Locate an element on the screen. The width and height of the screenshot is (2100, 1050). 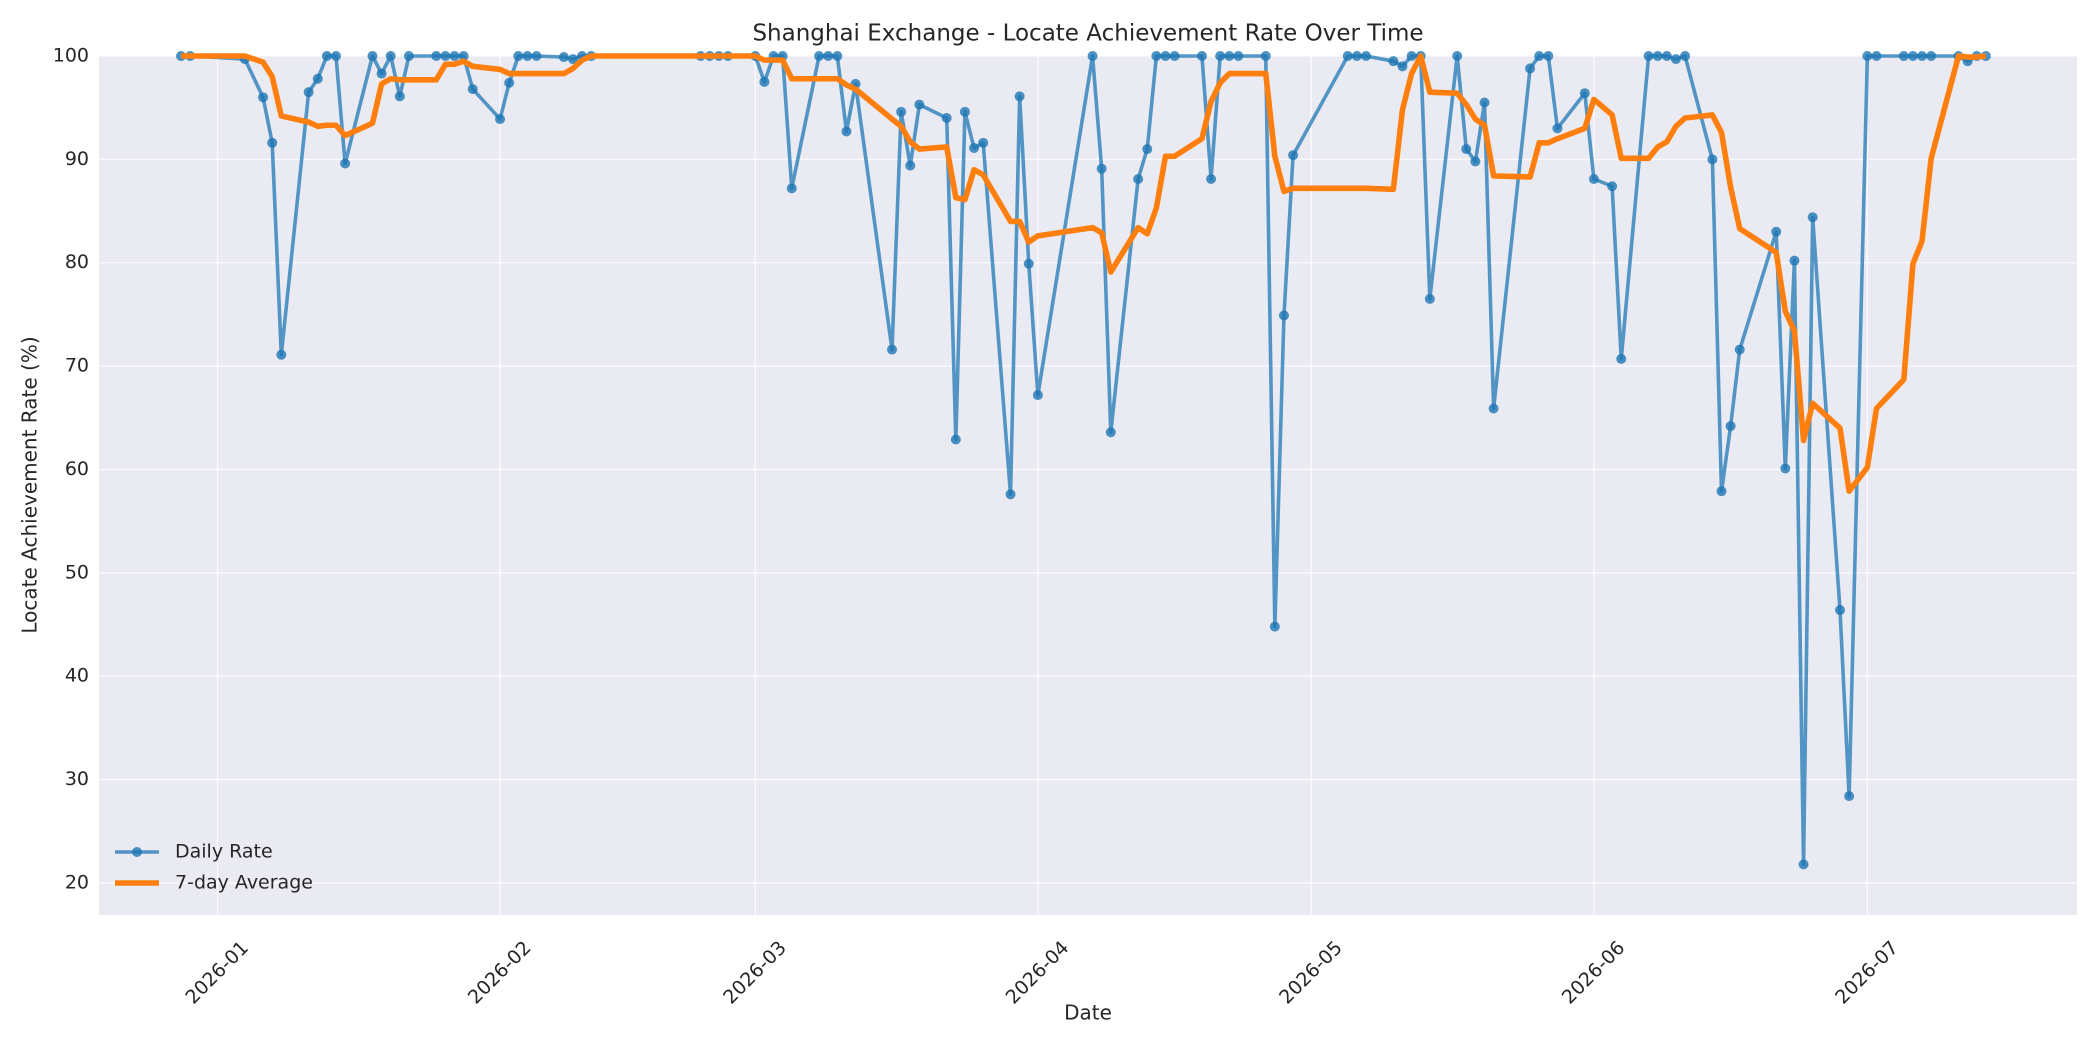
x-tick-label: 2026-04 is located at coordinates (1038, 973).